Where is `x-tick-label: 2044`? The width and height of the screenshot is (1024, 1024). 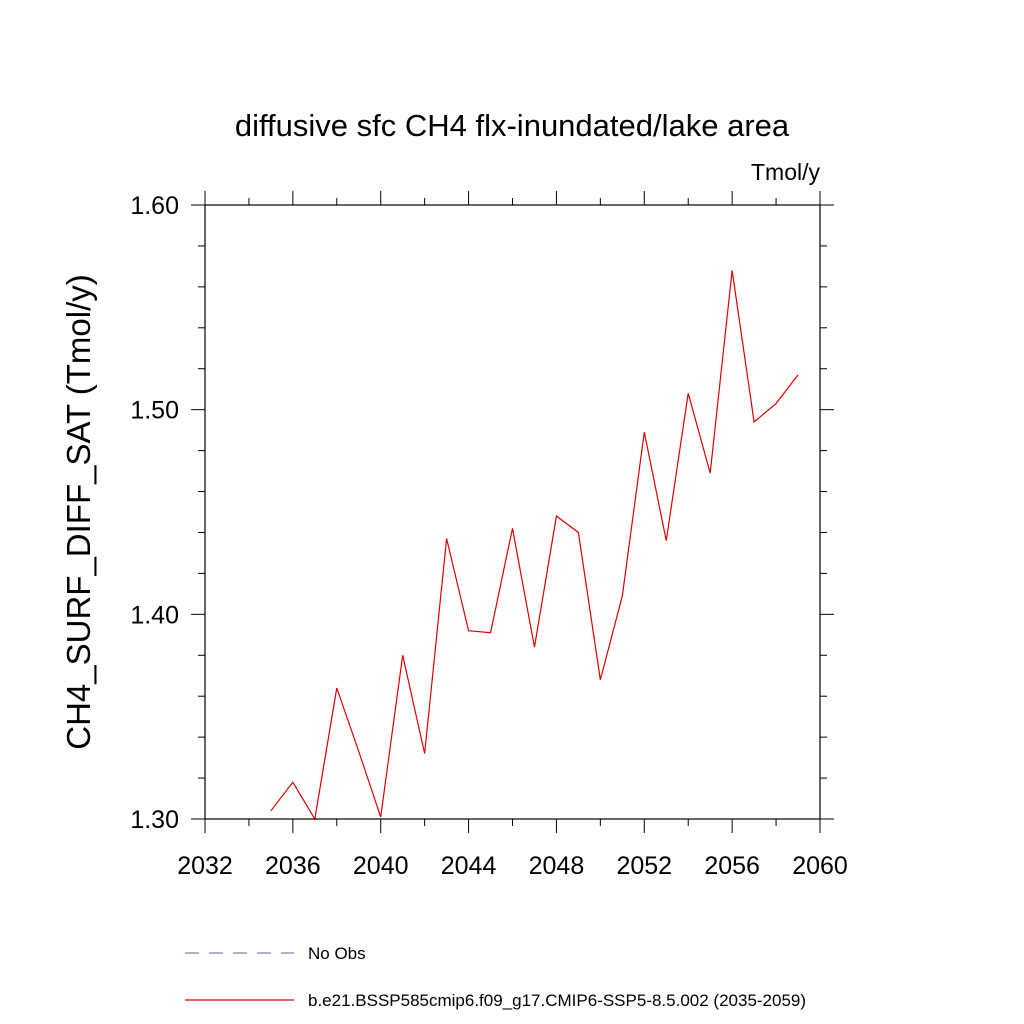 x-tick-label: 2044 is located at coordinates (469, 866).